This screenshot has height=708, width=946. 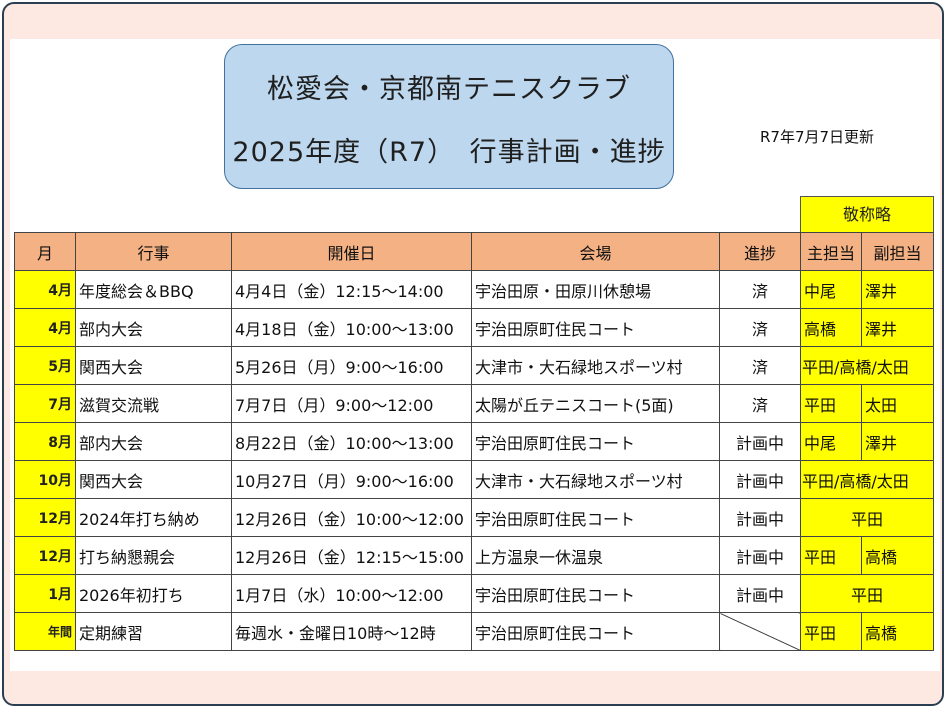 I want to click on col-header-venue: 会場, so click(x=595, y=251).